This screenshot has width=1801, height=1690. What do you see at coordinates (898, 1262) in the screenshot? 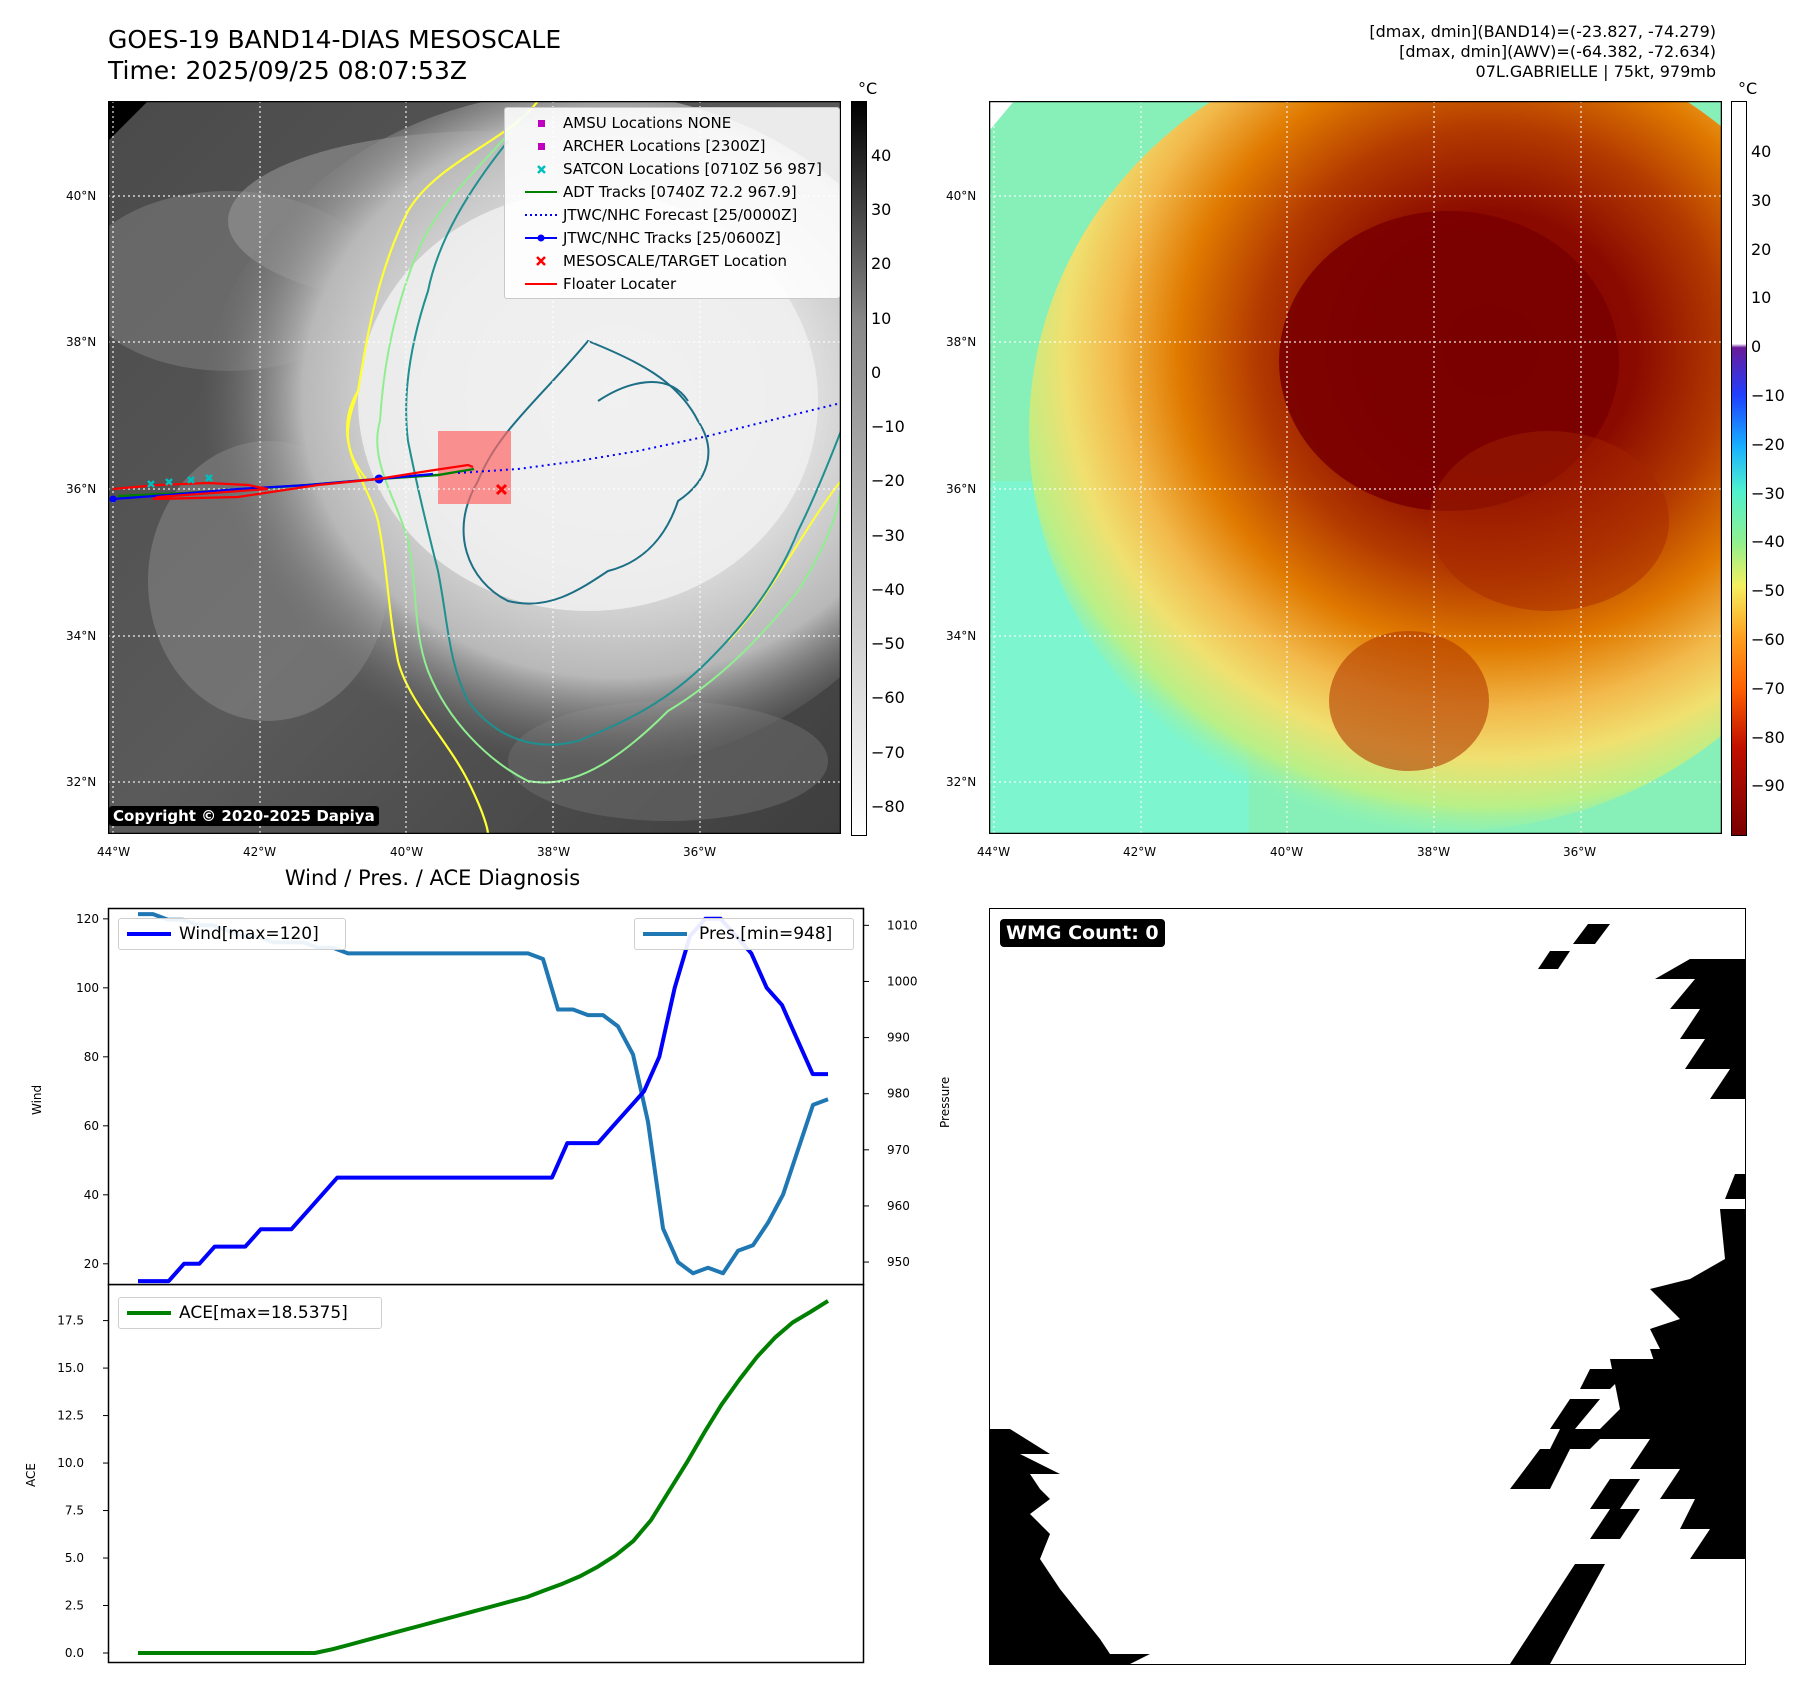
I see `pressure-ytick-label: 950` at bounding box center [898, 1262].